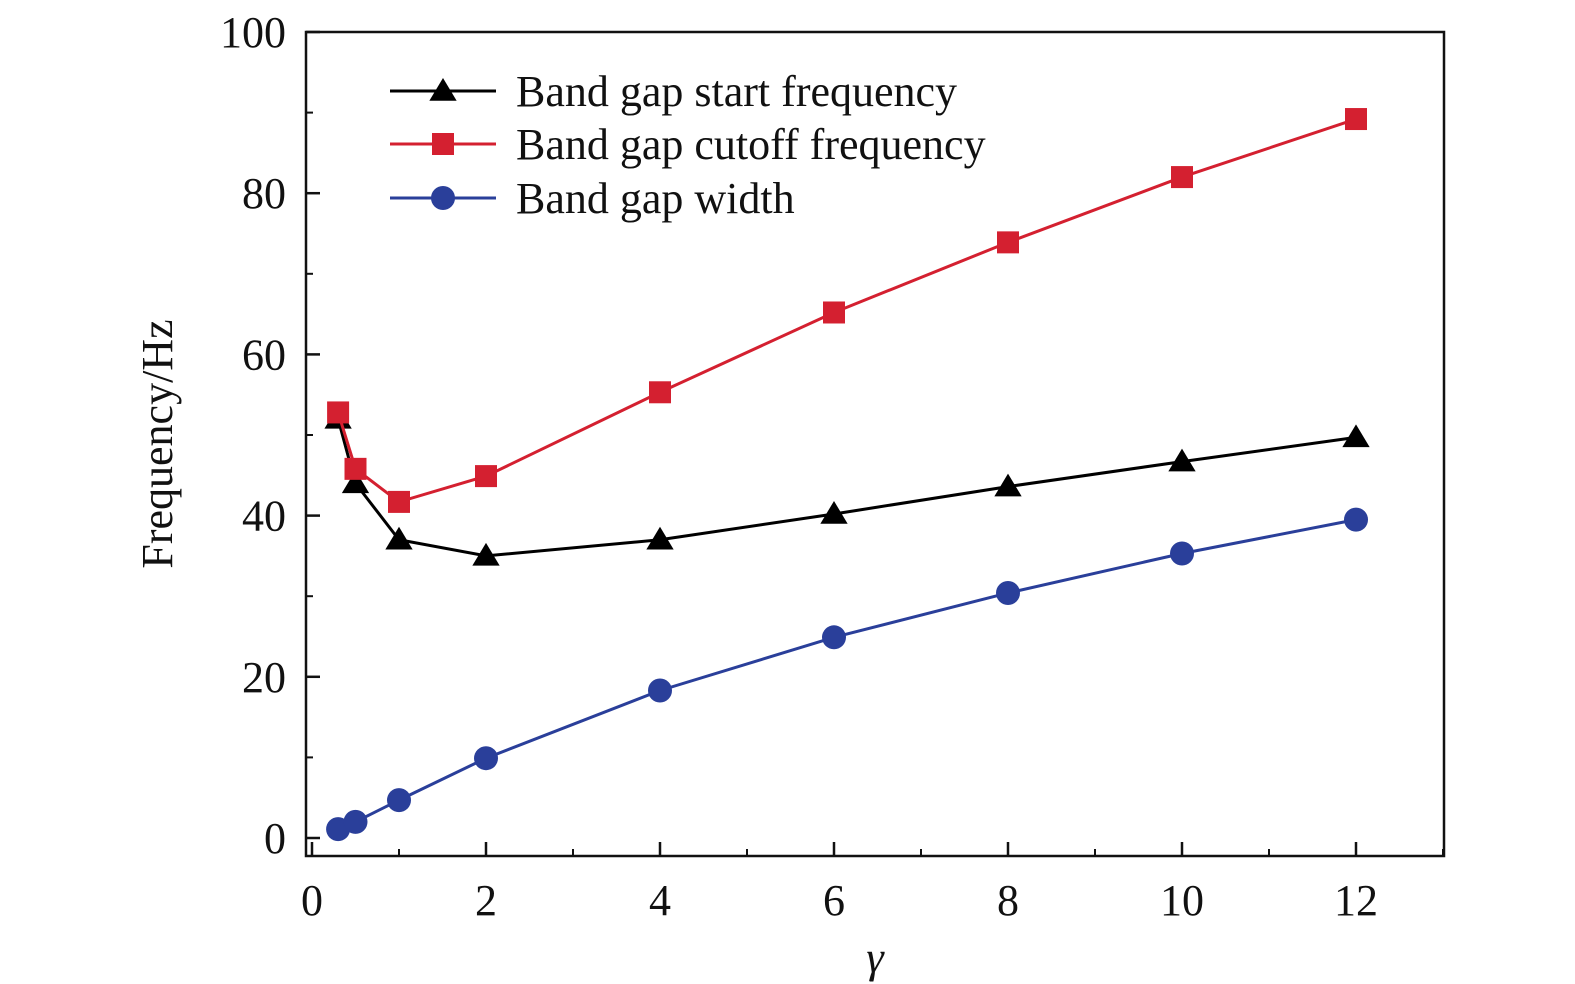 The image size is (1575, 984). Describe the element at coordinates (443, 144) in the screenshot. I see `legend-marker-square` at that location.